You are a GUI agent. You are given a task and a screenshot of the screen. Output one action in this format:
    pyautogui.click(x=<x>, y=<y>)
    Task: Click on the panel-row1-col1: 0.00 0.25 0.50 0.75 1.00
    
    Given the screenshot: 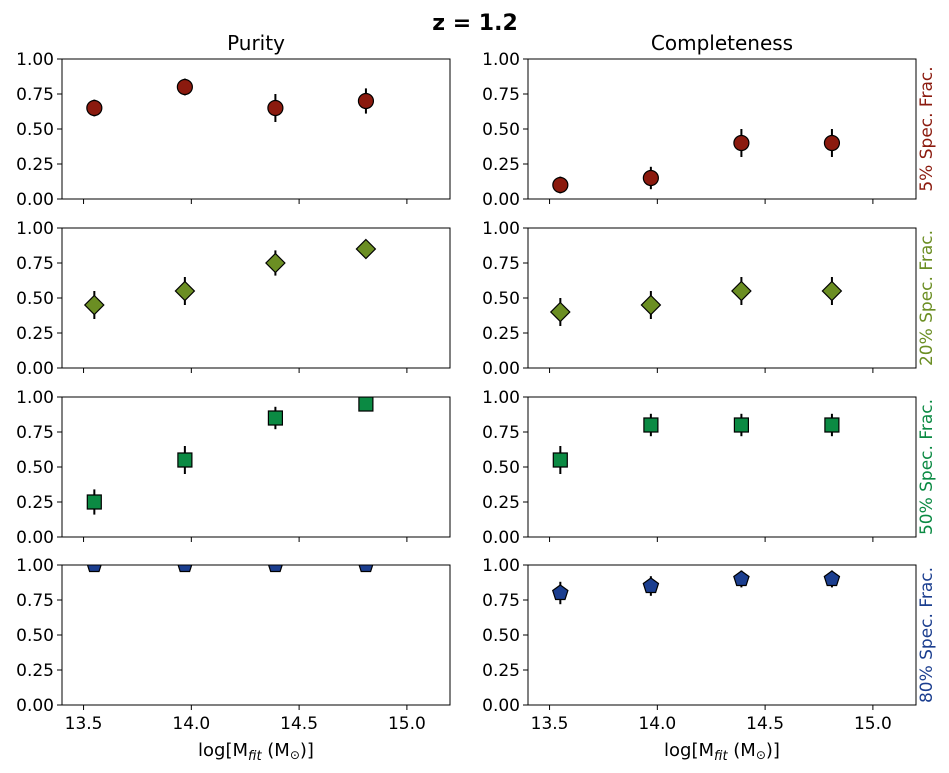 What is the action you would take?
    pyautogui.click(x=699, y=299)
    